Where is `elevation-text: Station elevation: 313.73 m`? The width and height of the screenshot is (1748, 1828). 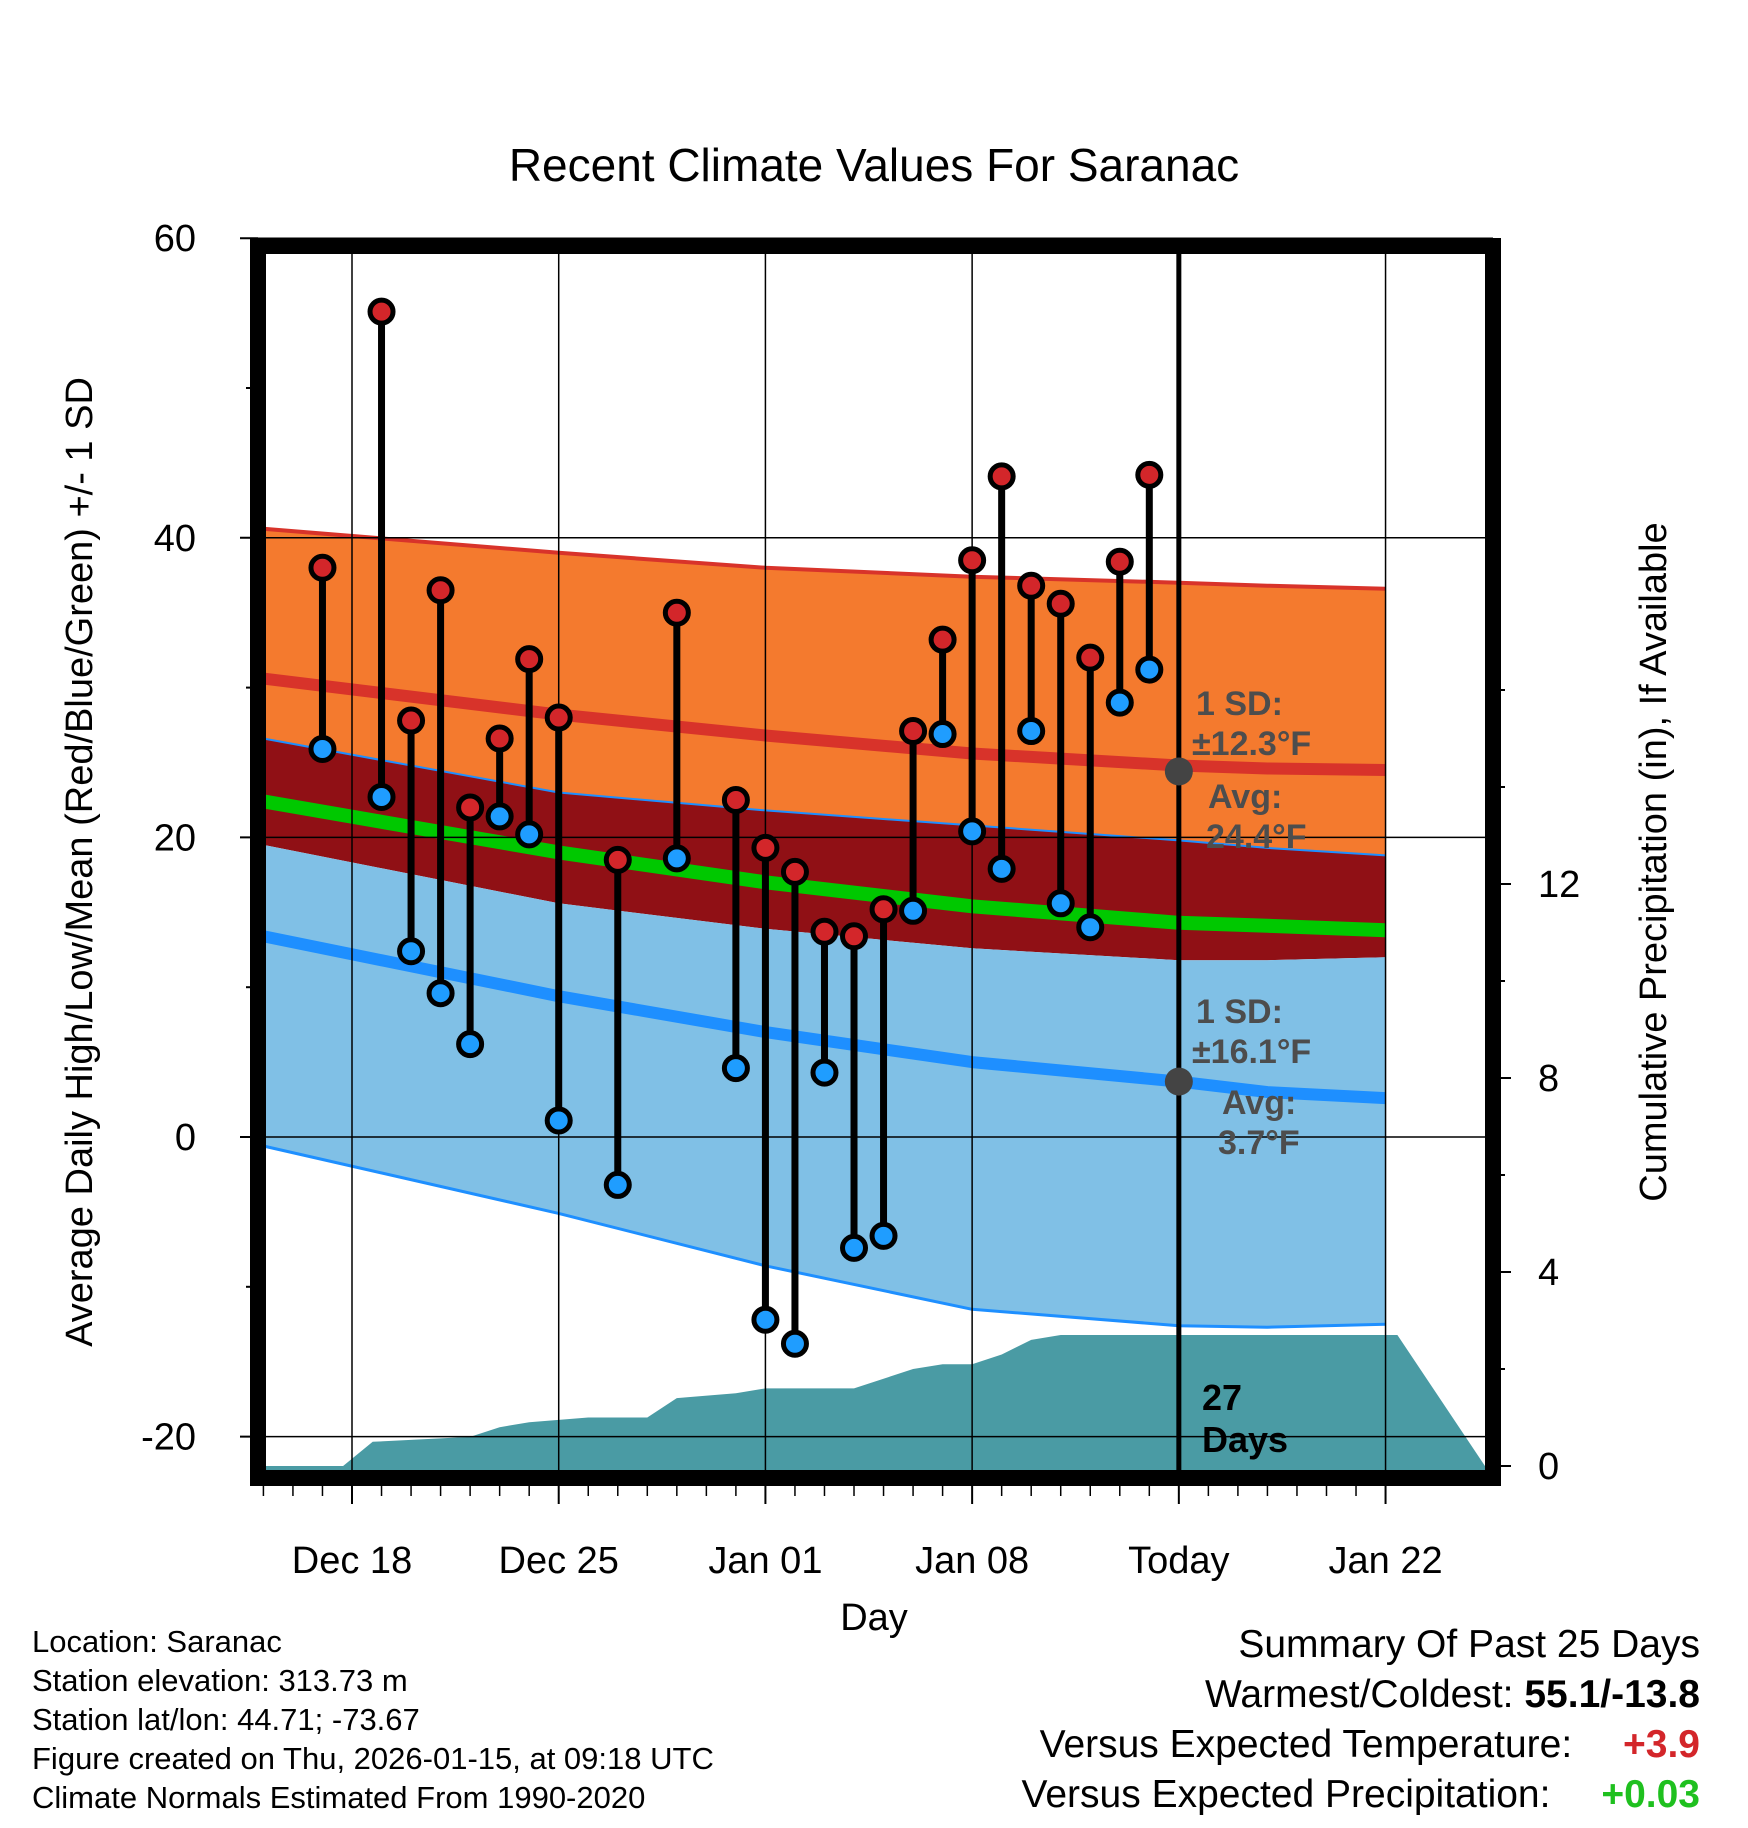
elevation-text: Station elevation: 313.73 m is located at coordinates (220, 1680).